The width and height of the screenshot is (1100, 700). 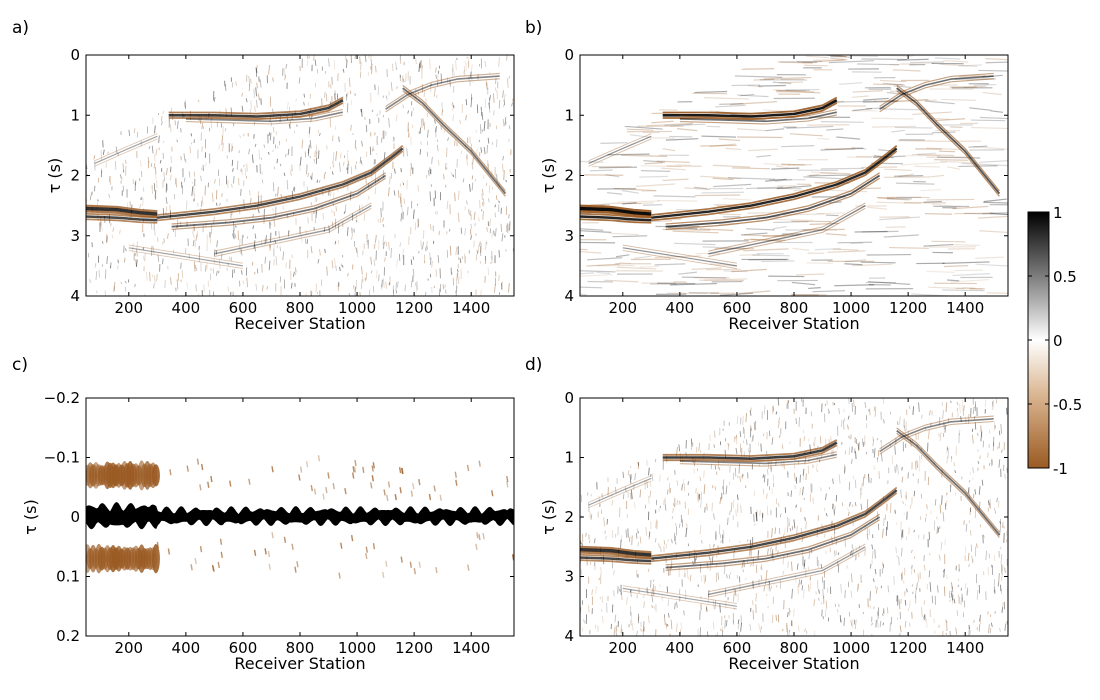 What do you see at coordinates (1058, 341) in the screenshot?
I see `colorbar-tick-label: 0` at bounding box center [1058, 341].